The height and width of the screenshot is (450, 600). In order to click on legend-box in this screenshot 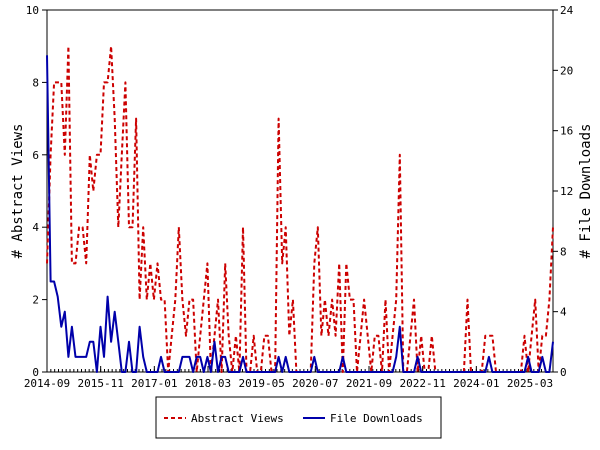, I will do `click(298, 417)`.